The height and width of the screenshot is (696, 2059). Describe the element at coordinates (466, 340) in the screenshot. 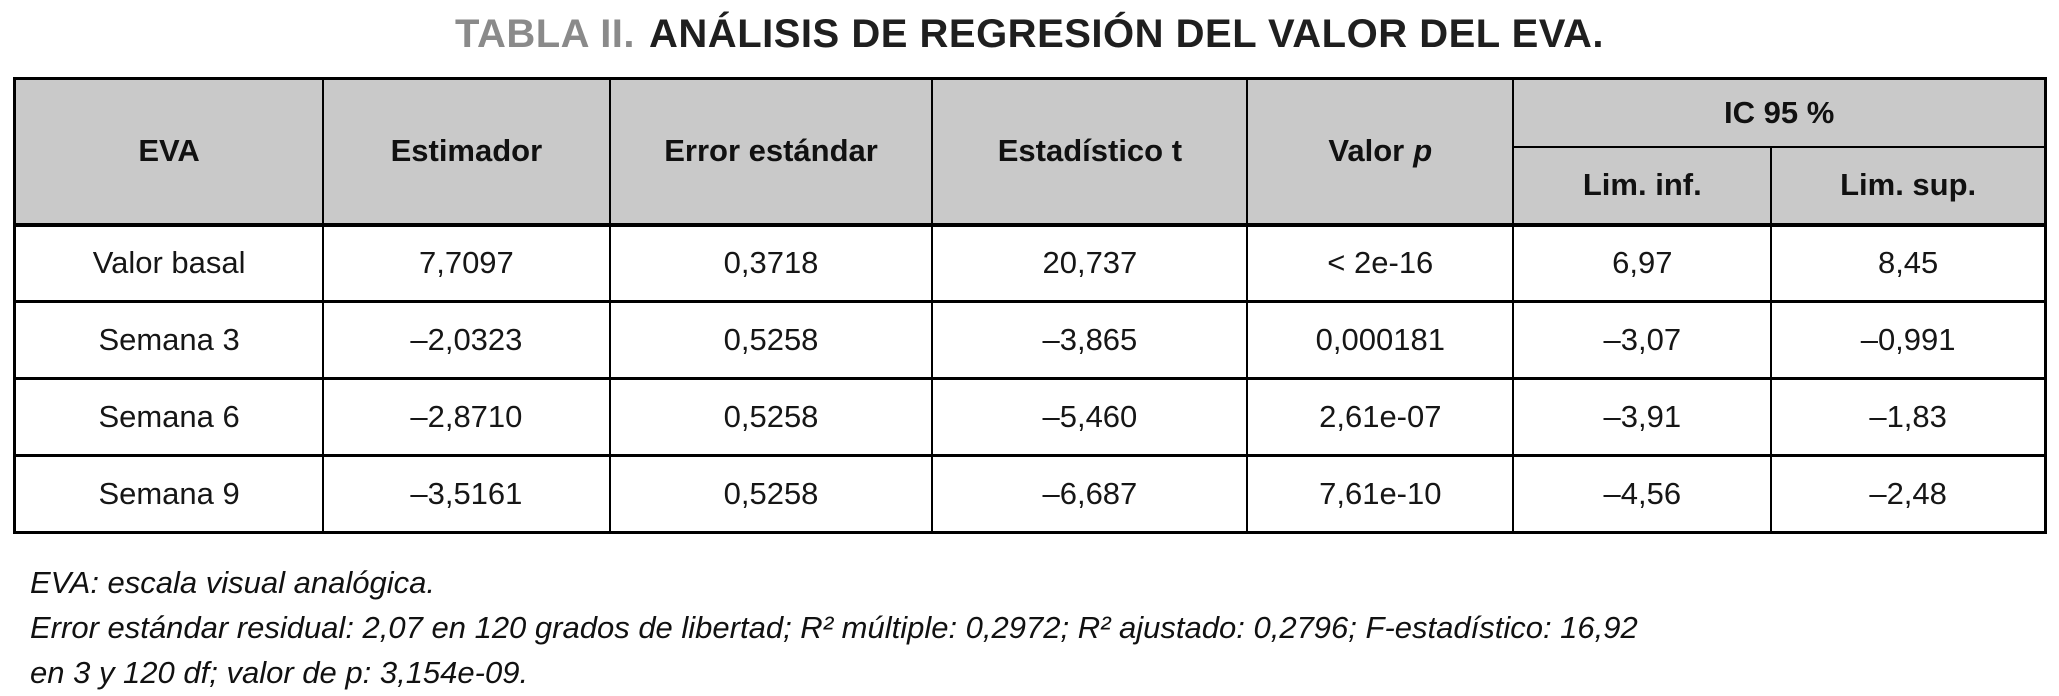

I see `table-cell: –2,0323` at that location.